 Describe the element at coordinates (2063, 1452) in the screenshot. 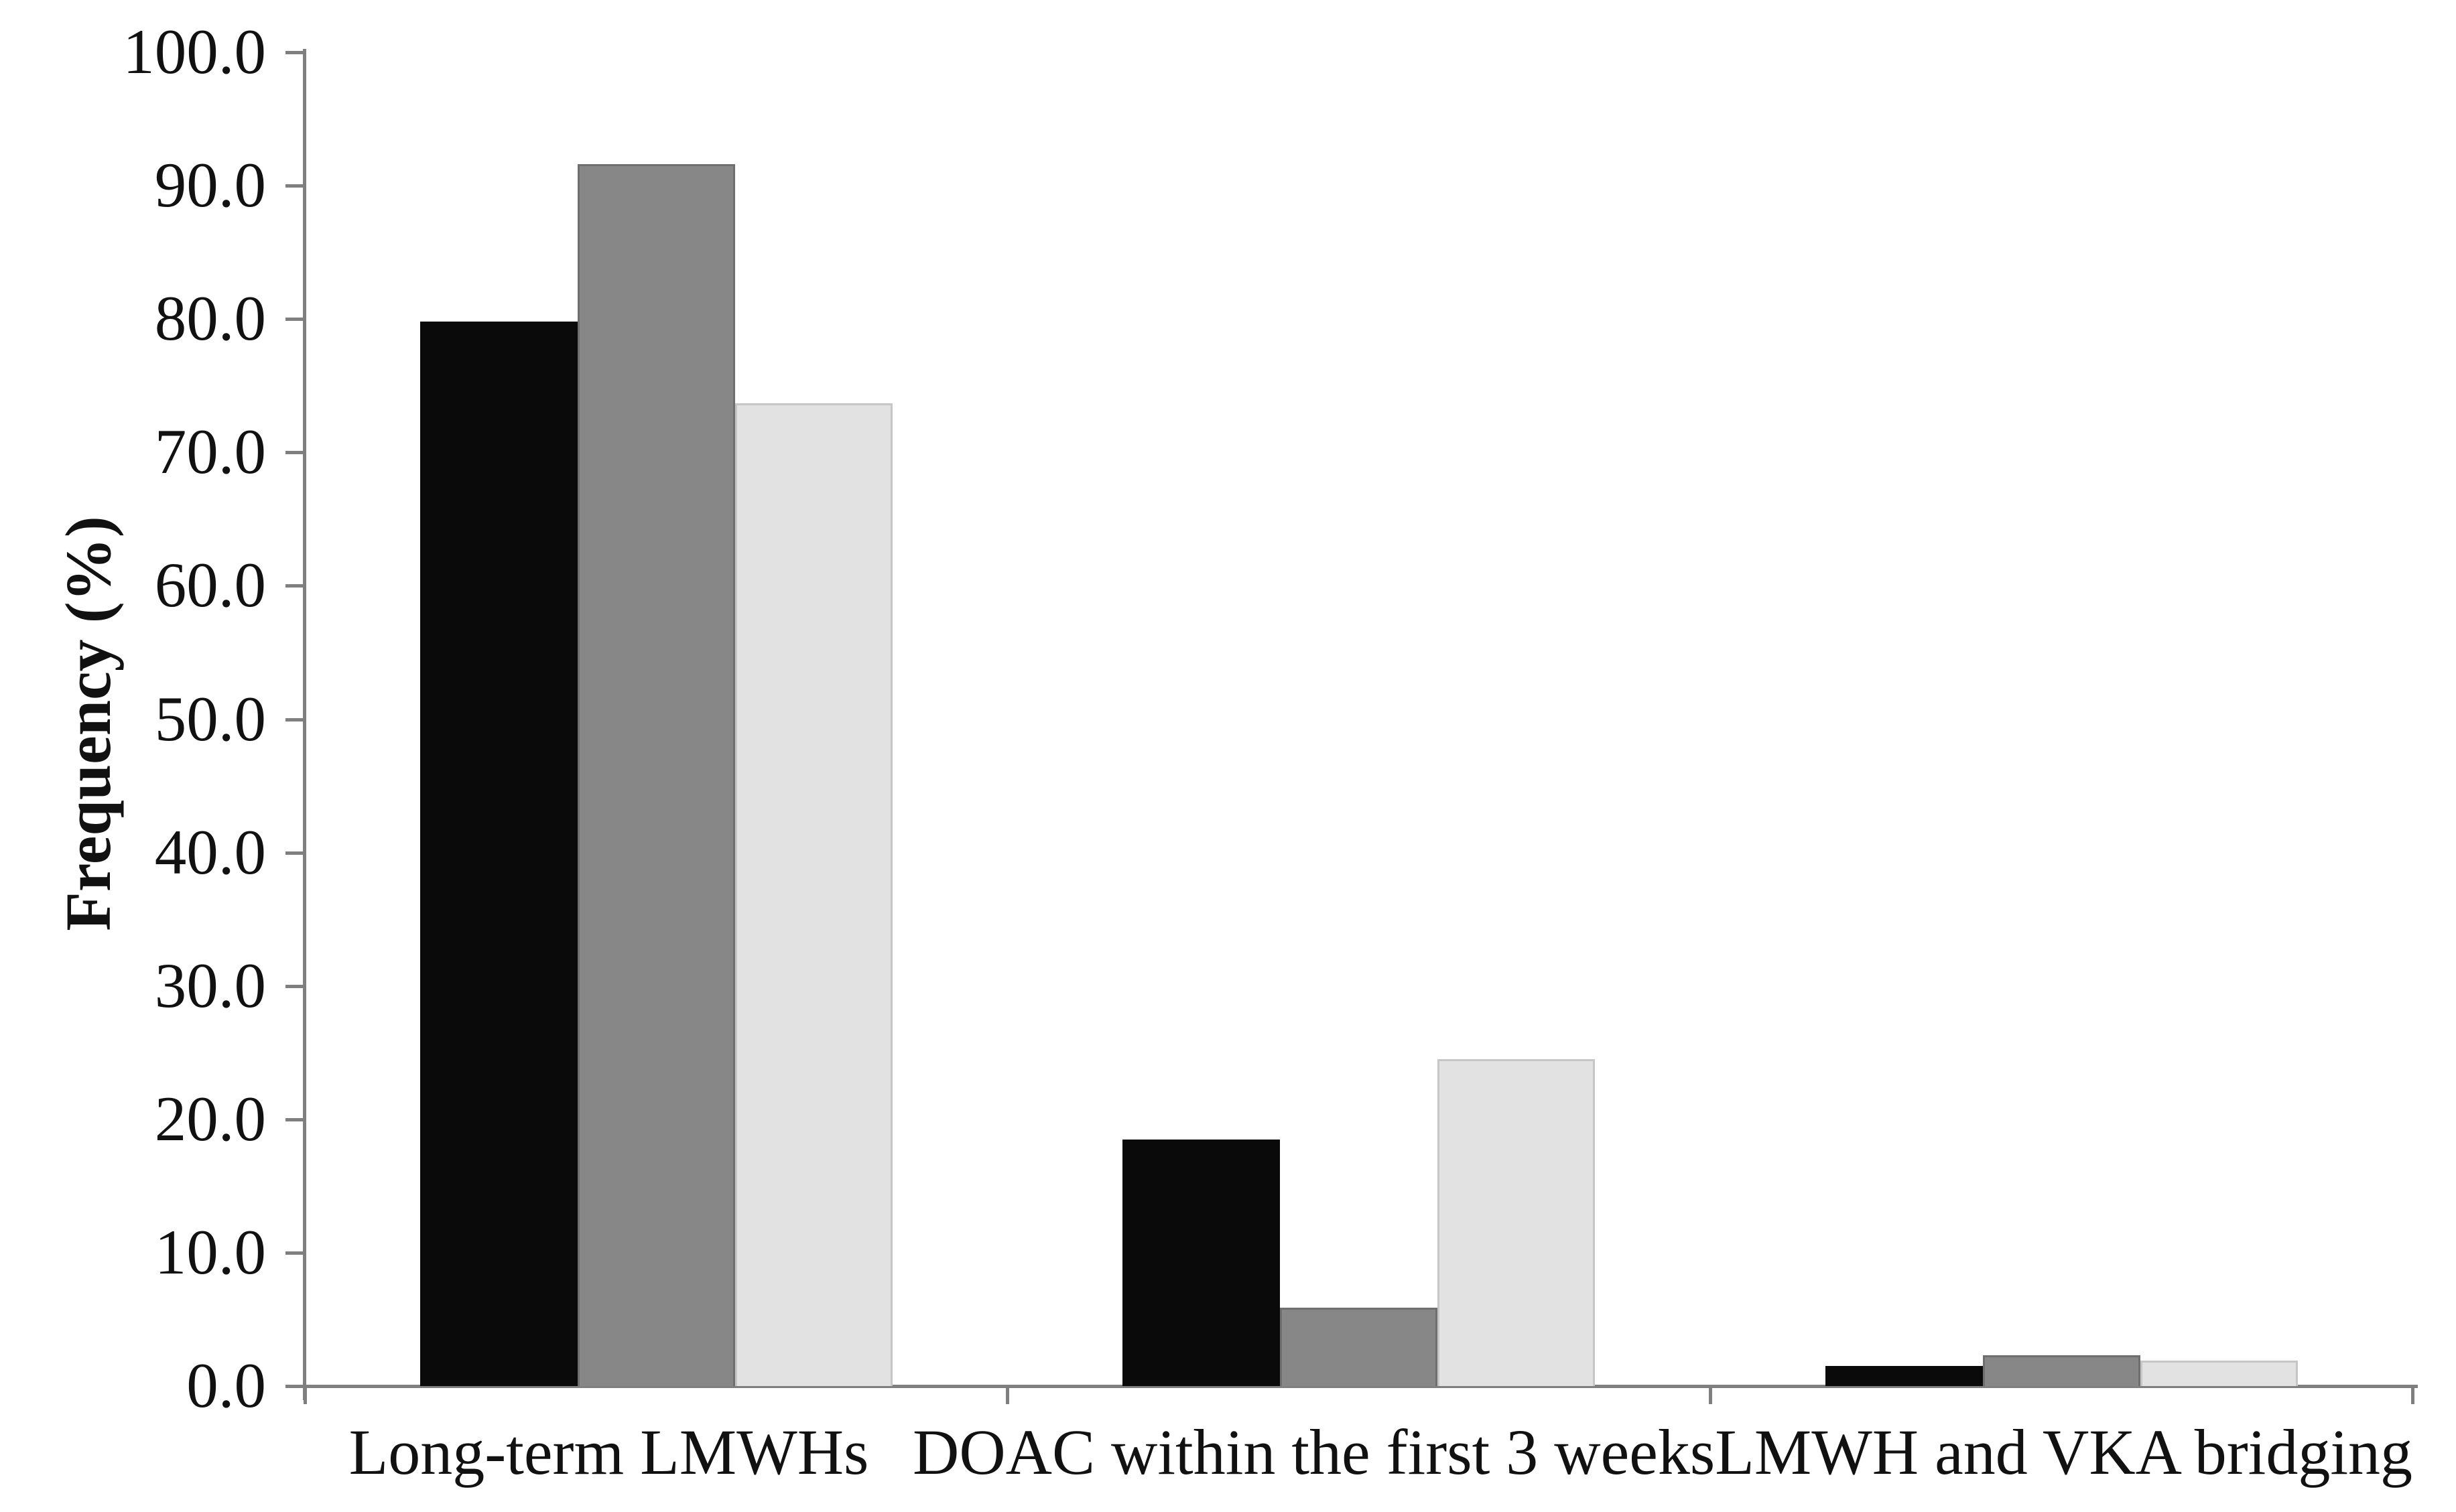

I see `category-label: LMWH and VKA bridging` at that location.